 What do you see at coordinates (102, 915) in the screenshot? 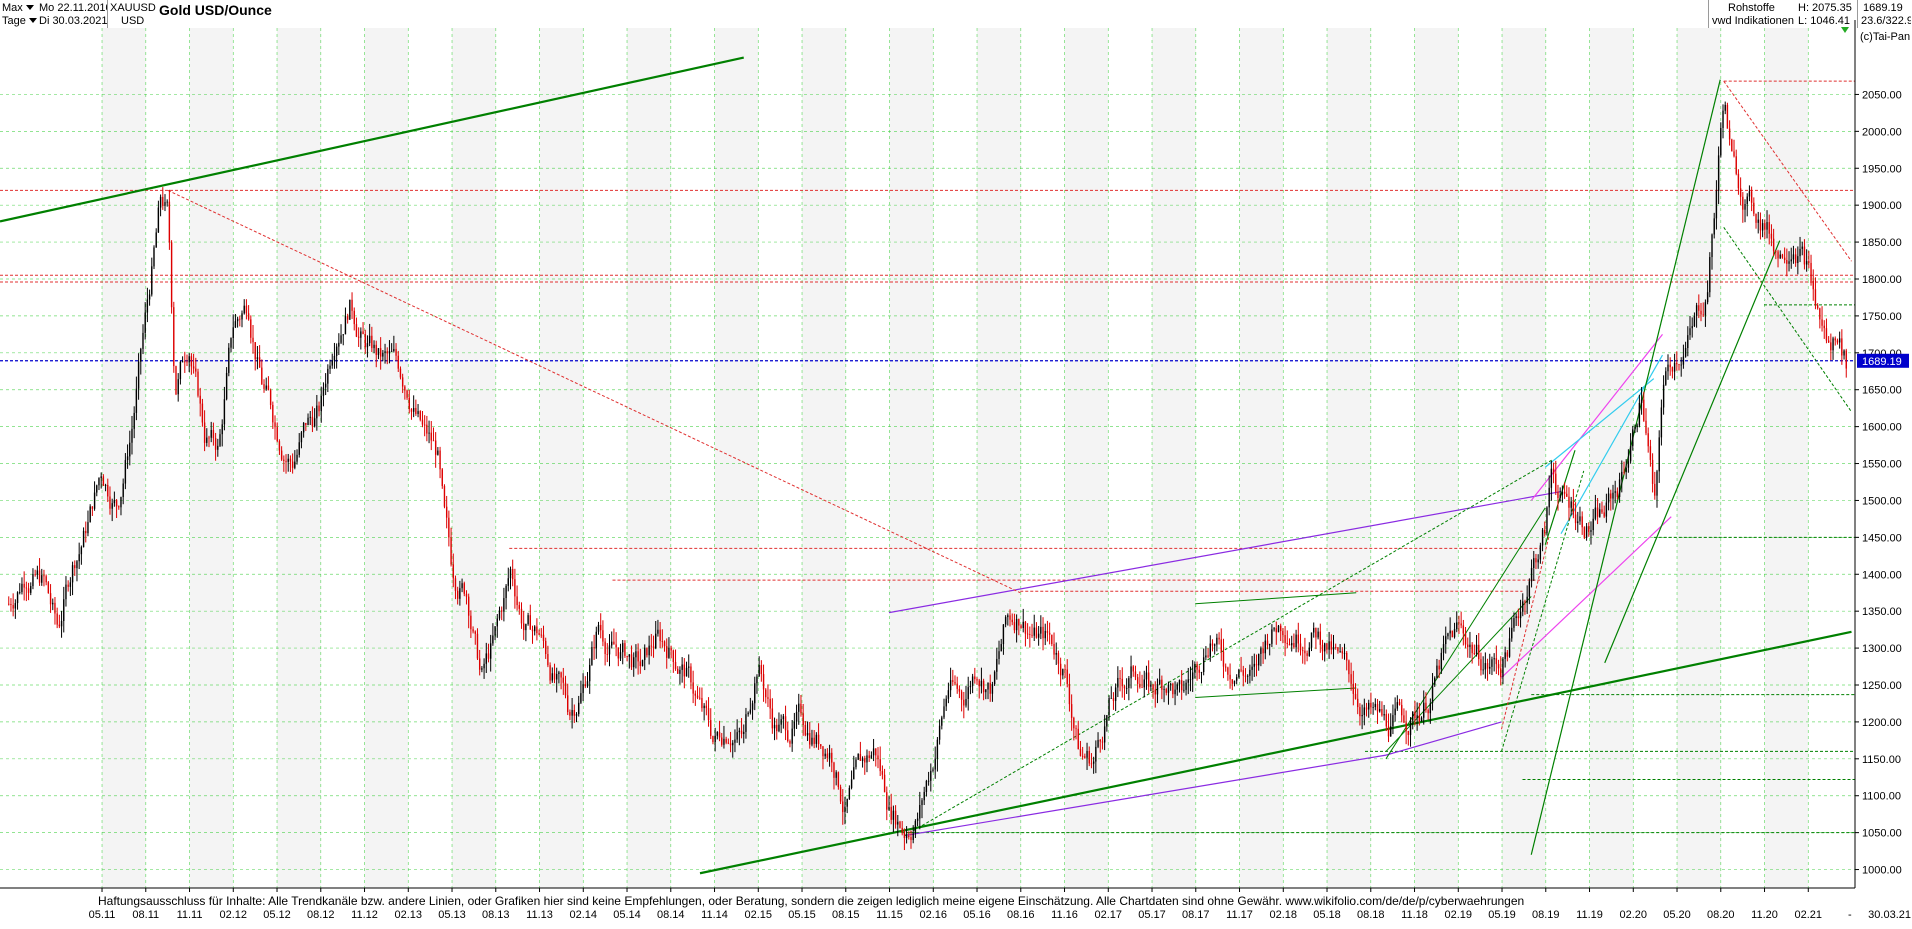
I see `x-tick-label: 05.11` at bounding box center [102, 915].